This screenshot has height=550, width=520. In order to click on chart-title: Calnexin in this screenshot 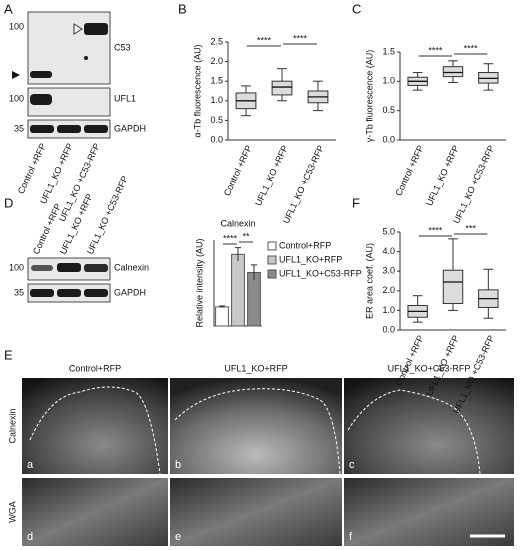, I will do `click(237, 223)`.